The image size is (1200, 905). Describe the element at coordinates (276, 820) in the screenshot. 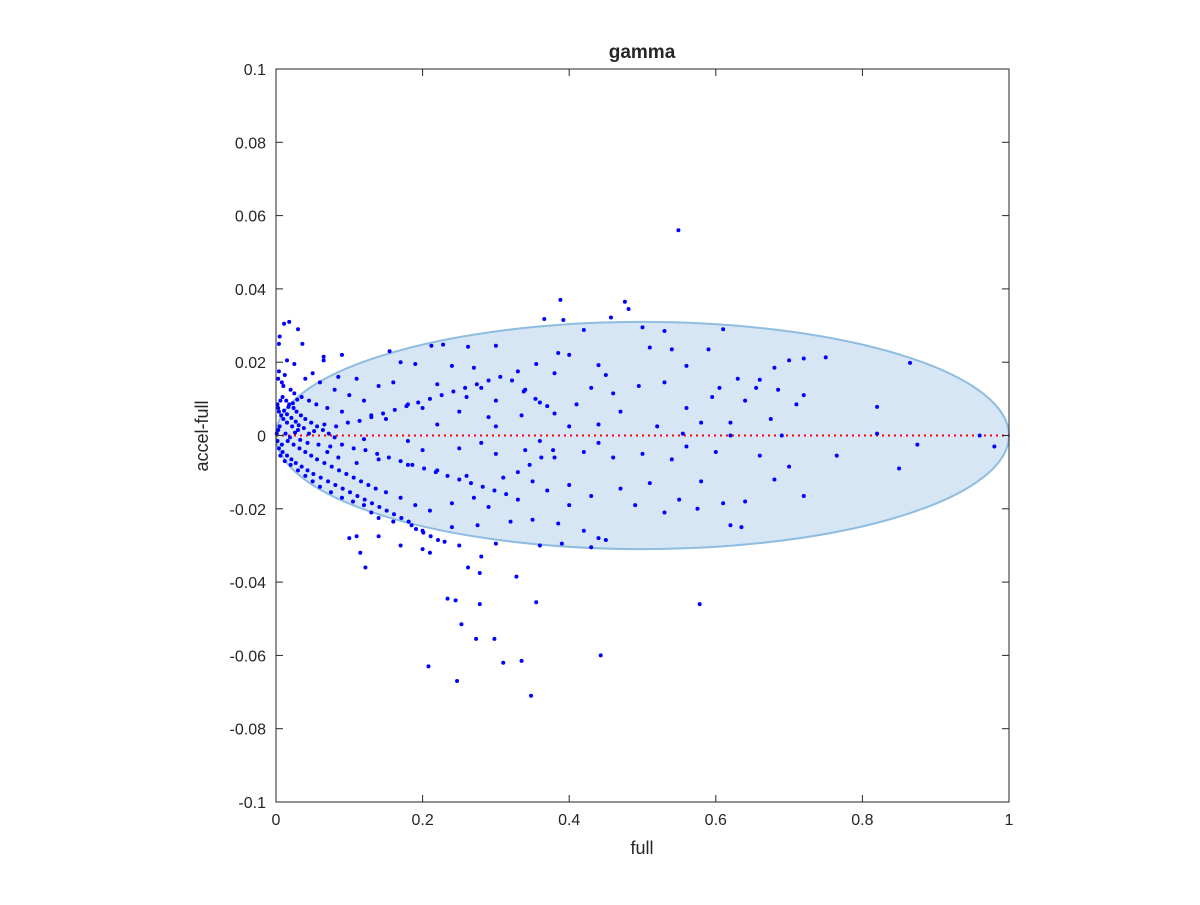

I see `x-tick-label: 0` at that location.